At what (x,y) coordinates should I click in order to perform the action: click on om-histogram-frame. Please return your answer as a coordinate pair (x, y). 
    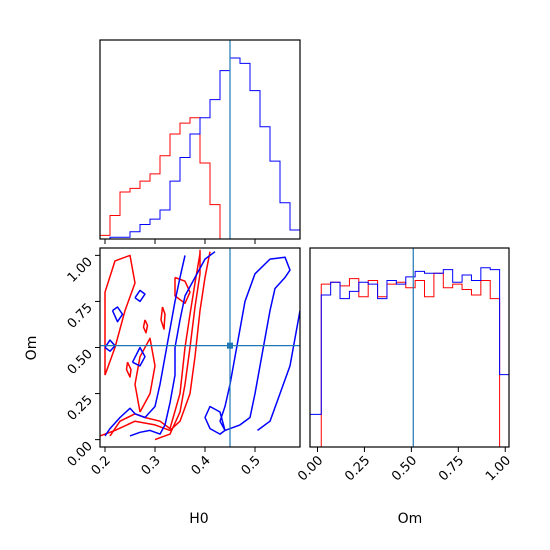
    Looking at the image, I should click on (409, 347).